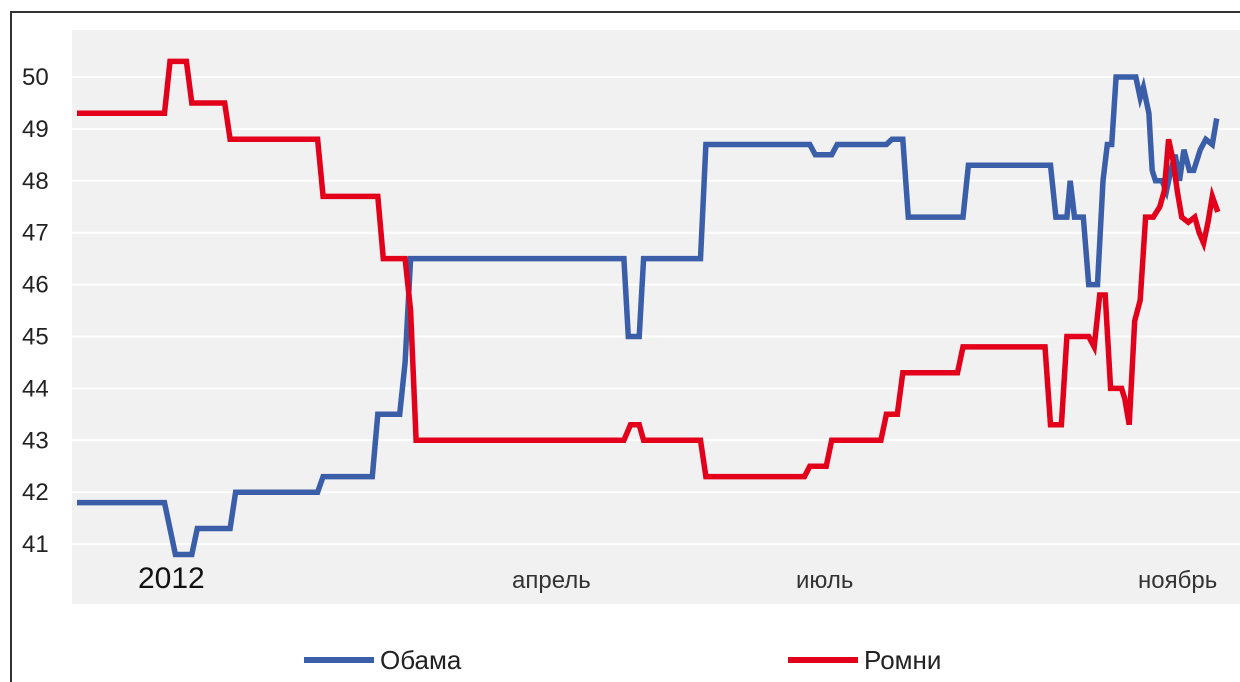  Describe the element at coordinates (35, 233) in the screenshot. I see `y-tick-label: 47` at that location.